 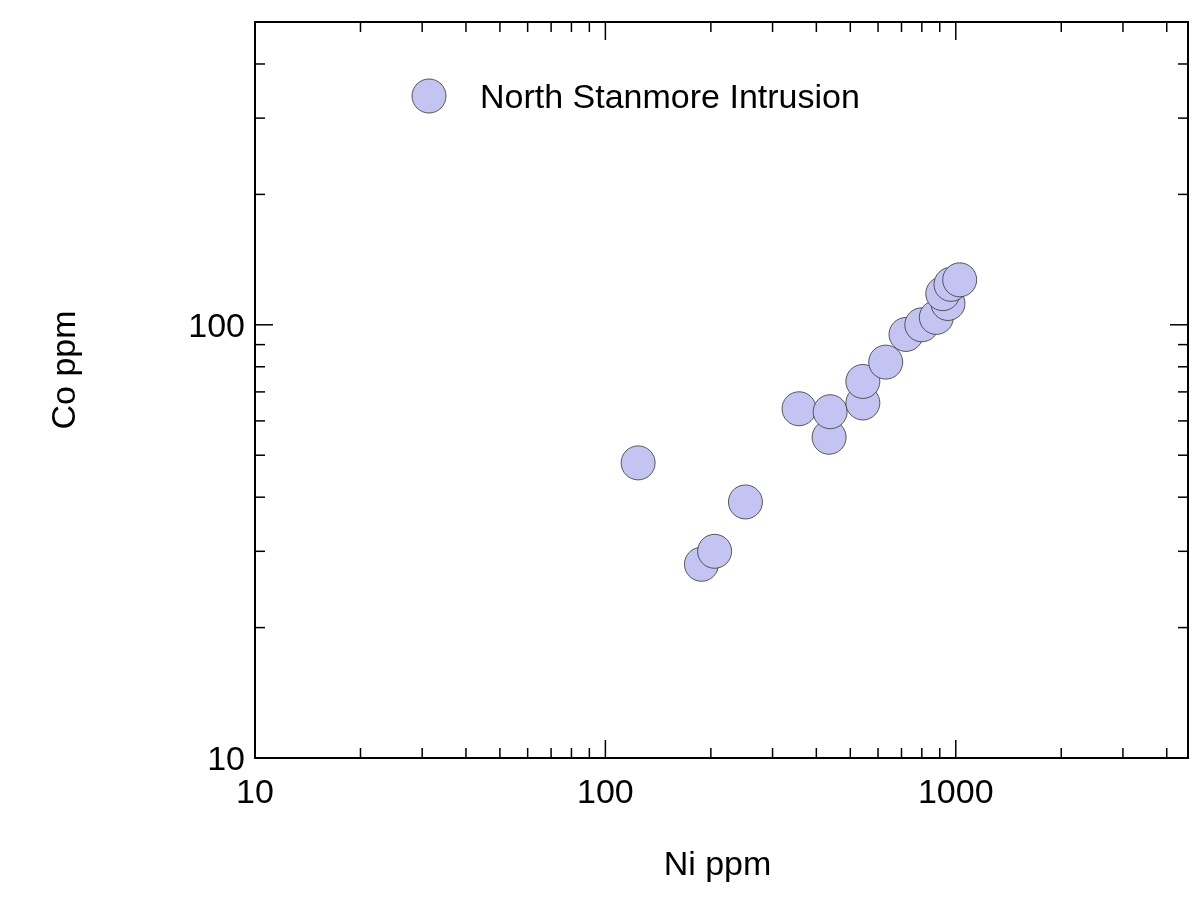 What do you see at coordinates (955, 791) in the screenshot?
I see `x-tick-label: 1000` at bounding box center [955, 791].